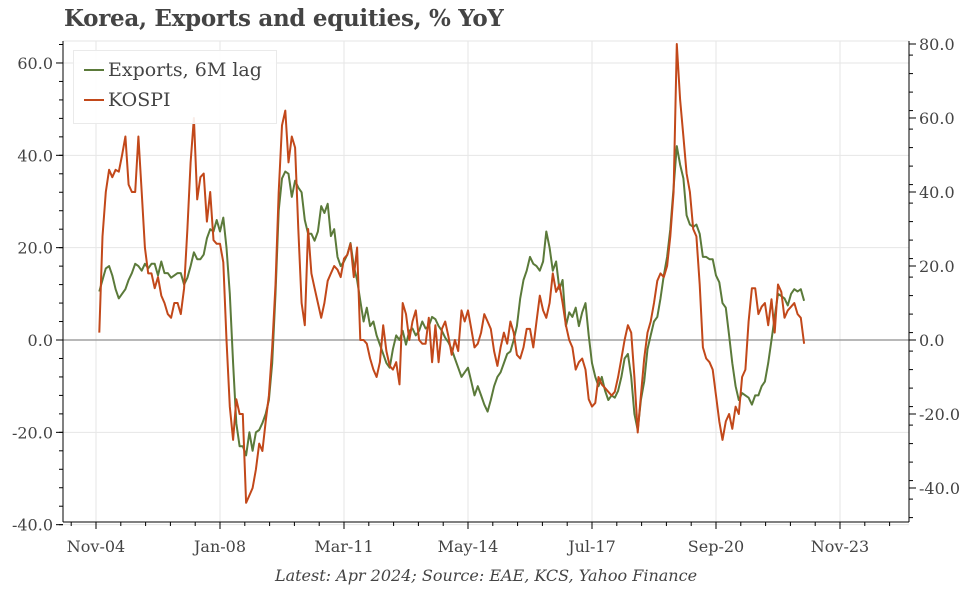 This screenshot has width=972, height=589. What do you see at coordinates (343, 546) in the screenshot?
I see `x-tick-label: Mar-11` at bounding box center [343, 546].